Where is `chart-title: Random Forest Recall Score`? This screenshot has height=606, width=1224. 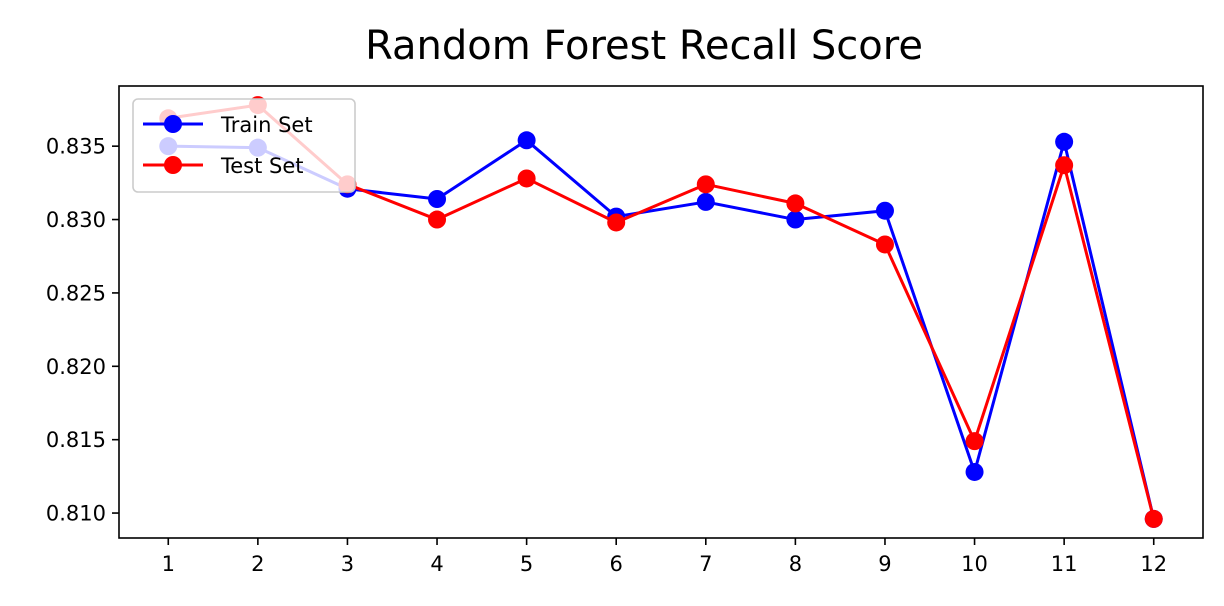 chart-title: Random Forest Recall Score is located at coordinates (644, 46).